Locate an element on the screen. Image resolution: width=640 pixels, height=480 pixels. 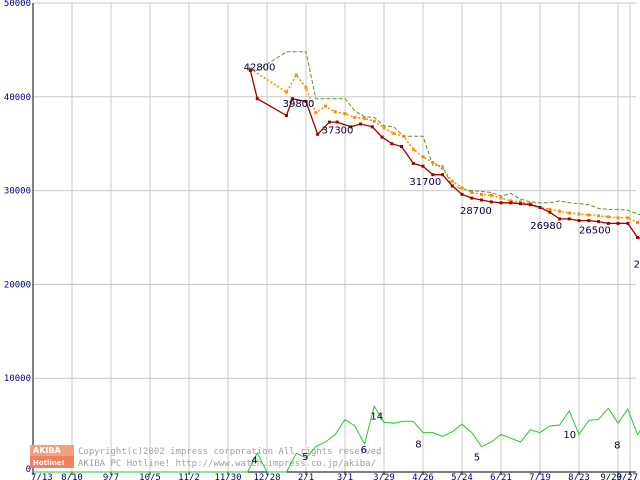
y-tick-label: 30000 is located at coordinates (17, 192).